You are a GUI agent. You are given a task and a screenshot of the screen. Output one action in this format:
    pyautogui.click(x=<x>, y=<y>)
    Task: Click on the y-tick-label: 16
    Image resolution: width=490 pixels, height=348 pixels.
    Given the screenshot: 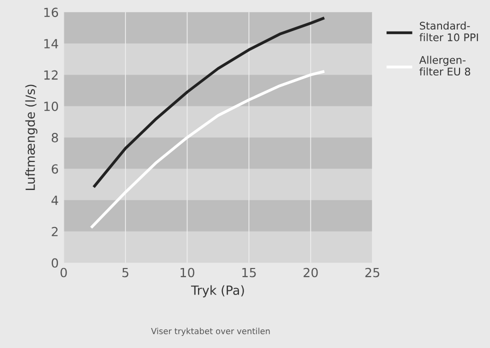 What is the action you would take?
    pyautogui.click(x=51, y=13)
    